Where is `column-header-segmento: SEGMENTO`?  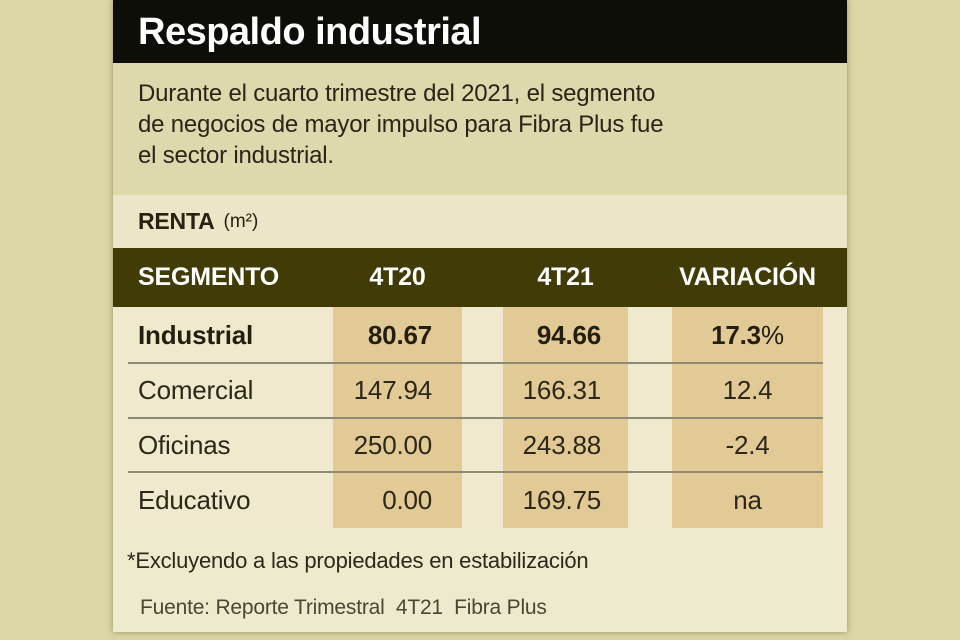 column-header-segmento: SEGMENTO is located at coordinates (209, 277).